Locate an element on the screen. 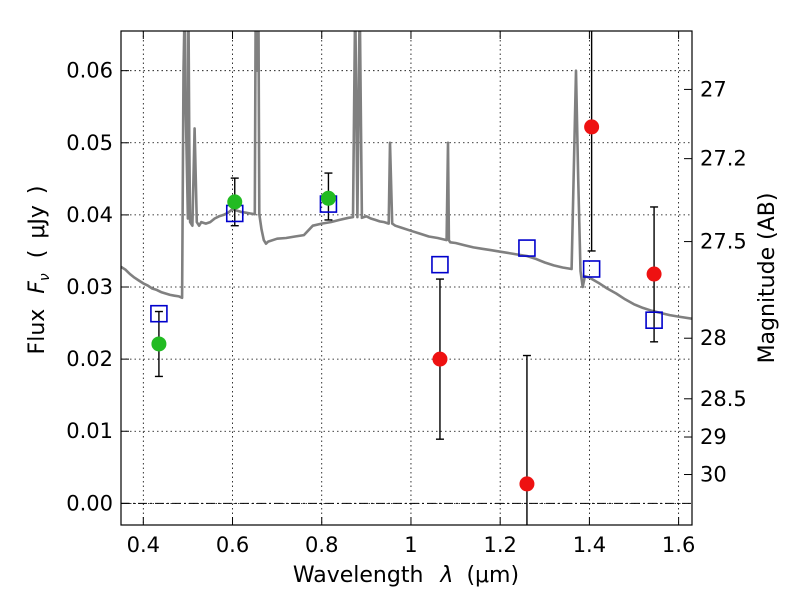 The image size is (800, 600). y2-tick-label: 29 is located at coordinates (713, 437).